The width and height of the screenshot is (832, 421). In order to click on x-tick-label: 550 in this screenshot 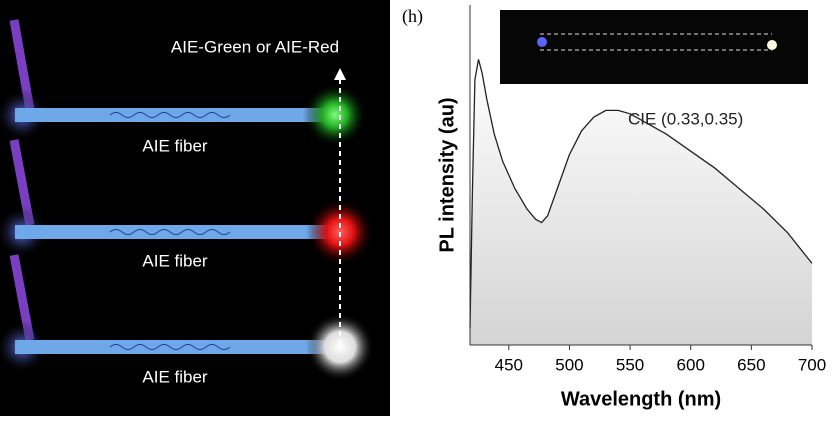, I will do `click(630, 364)`.